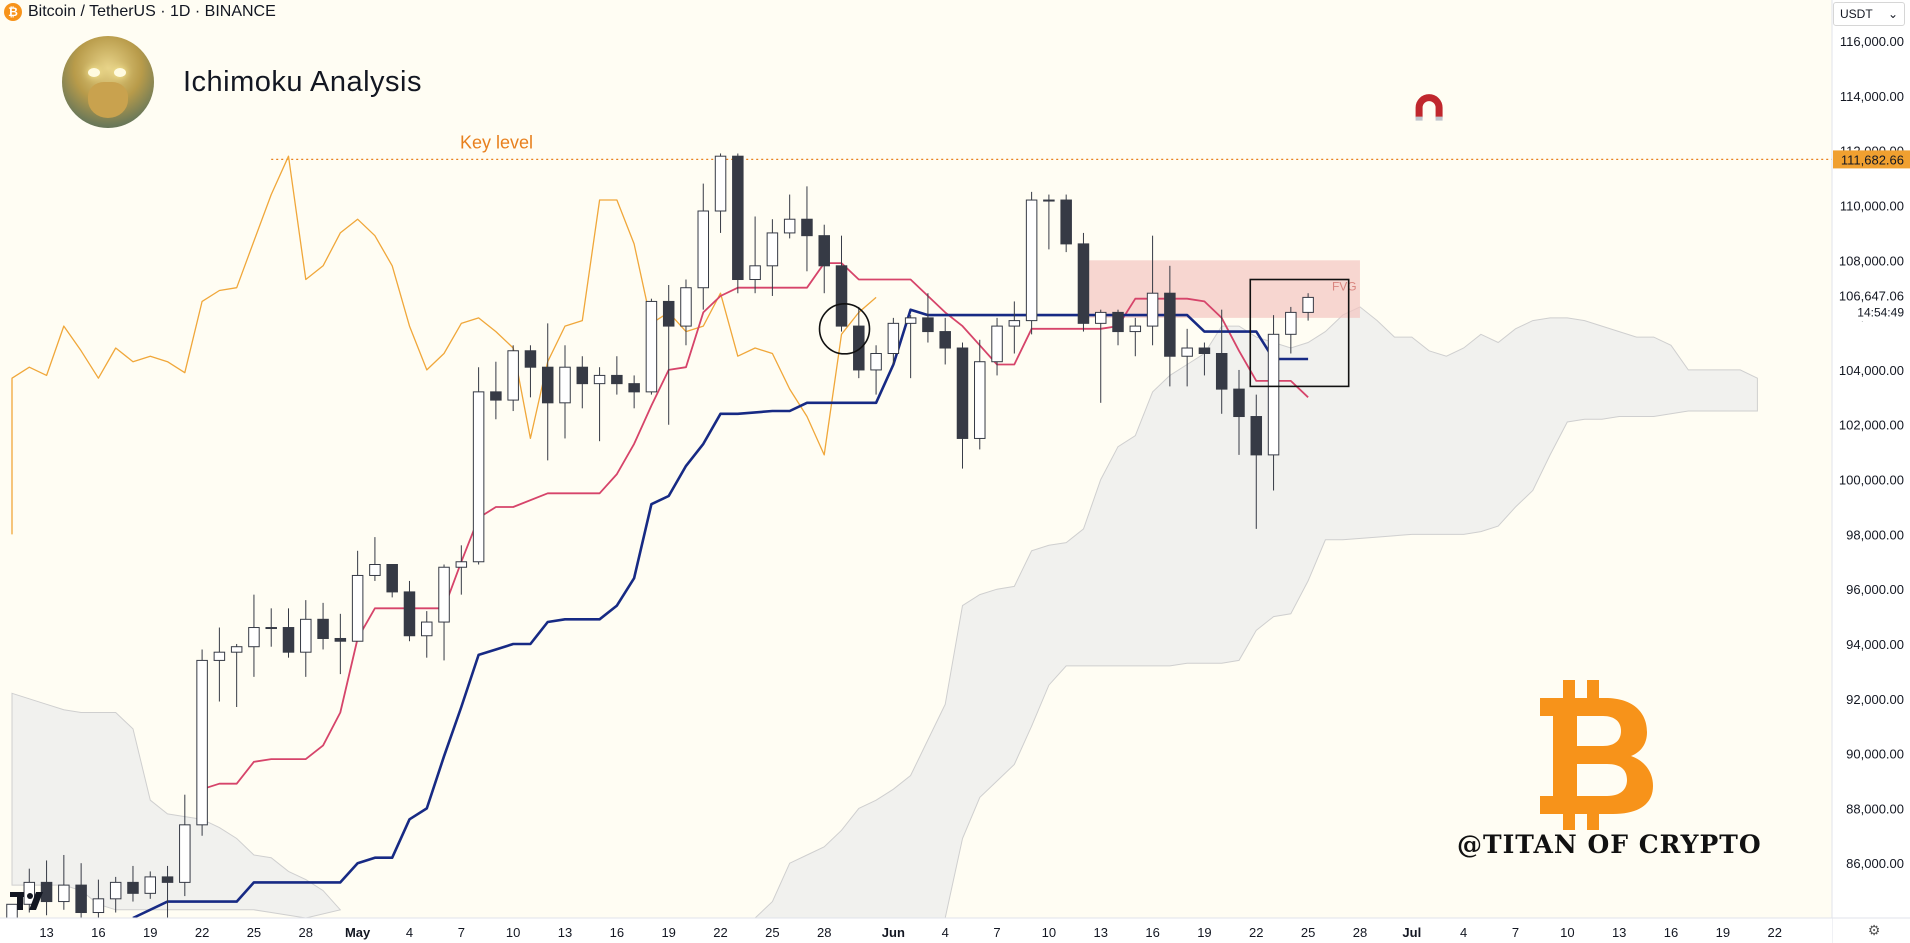  Describe the element at coordinates (140, 12) in the screenshot. I see `symbol-header: ₿ Bitcoin / TetherUS · 1D · BINANCE` at that location.